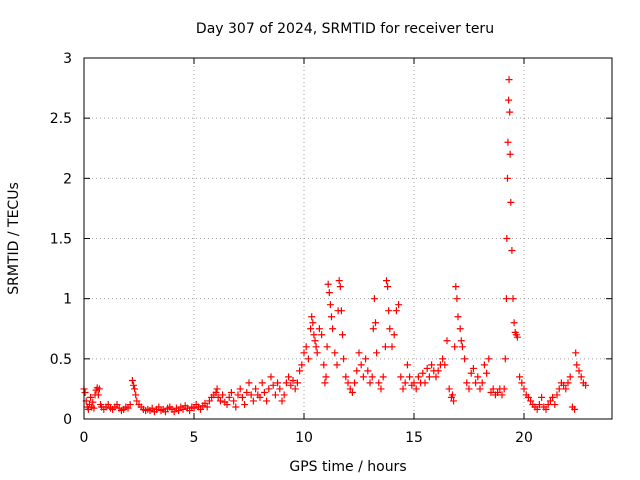 The width and height of the screenshot is (640, 480). I want to click on x-axis-label: GPS time / hours, so click(347, 467).